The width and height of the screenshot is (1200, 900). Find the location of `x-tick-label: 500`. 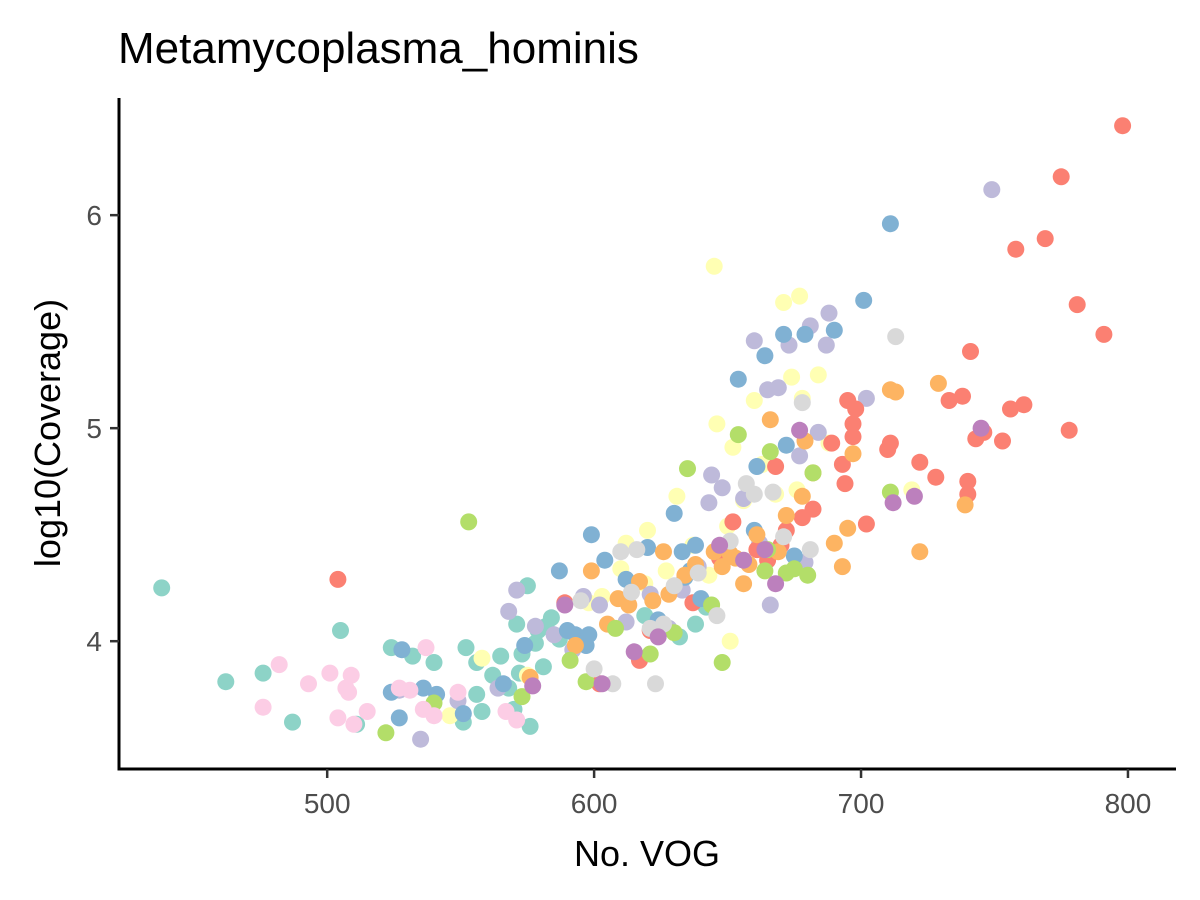

x-tick-label: 500 is located at coordinates (327, 803).